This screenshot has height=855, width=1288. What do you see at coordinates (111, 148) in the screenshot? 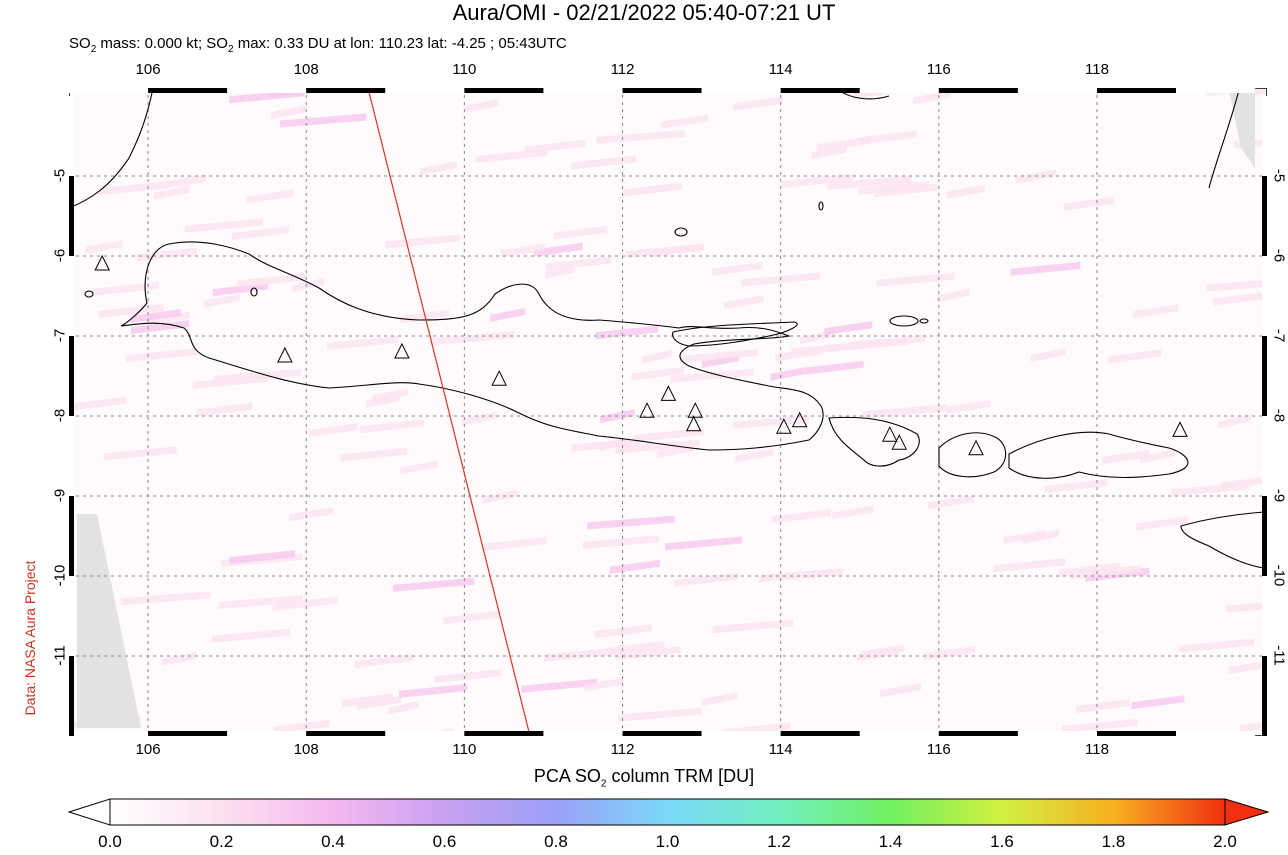
I see `coastline-sumatra` at bounding box center [111, 148].